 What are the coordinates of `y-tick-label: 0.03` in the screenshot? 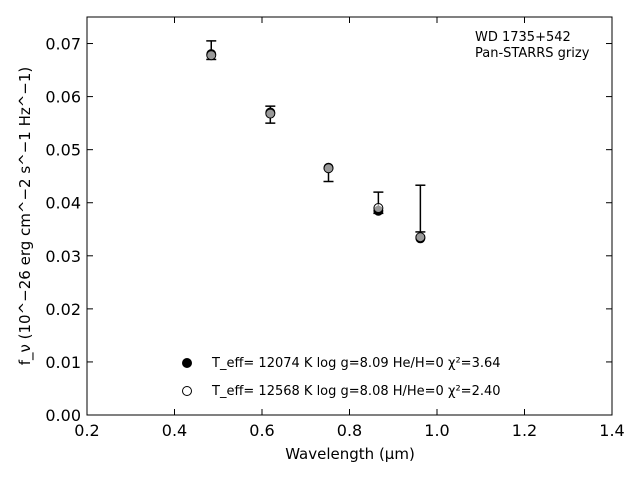 It's located at (63, 256).